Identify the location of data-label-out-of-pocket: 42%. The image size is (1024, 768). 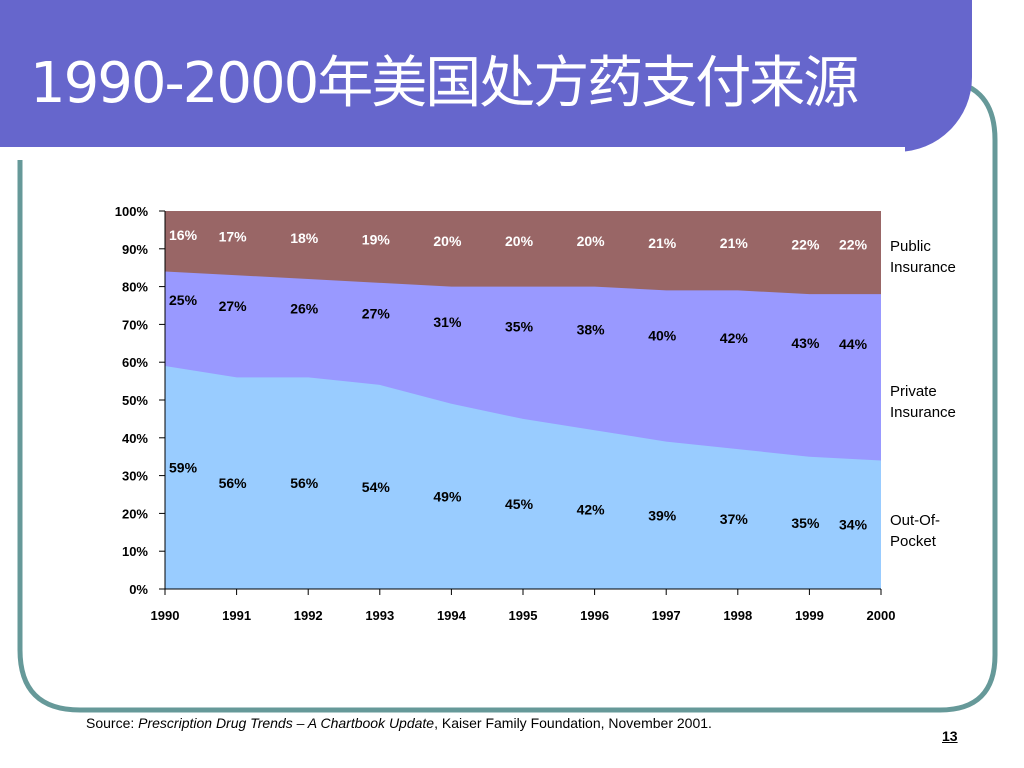
(591, 510).